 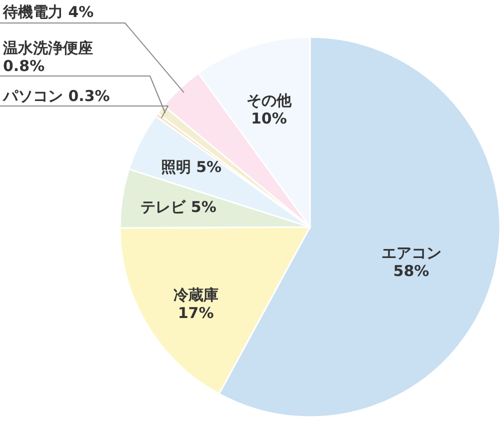 I want to click on slice-label: その他, so click(x=269, y=100).